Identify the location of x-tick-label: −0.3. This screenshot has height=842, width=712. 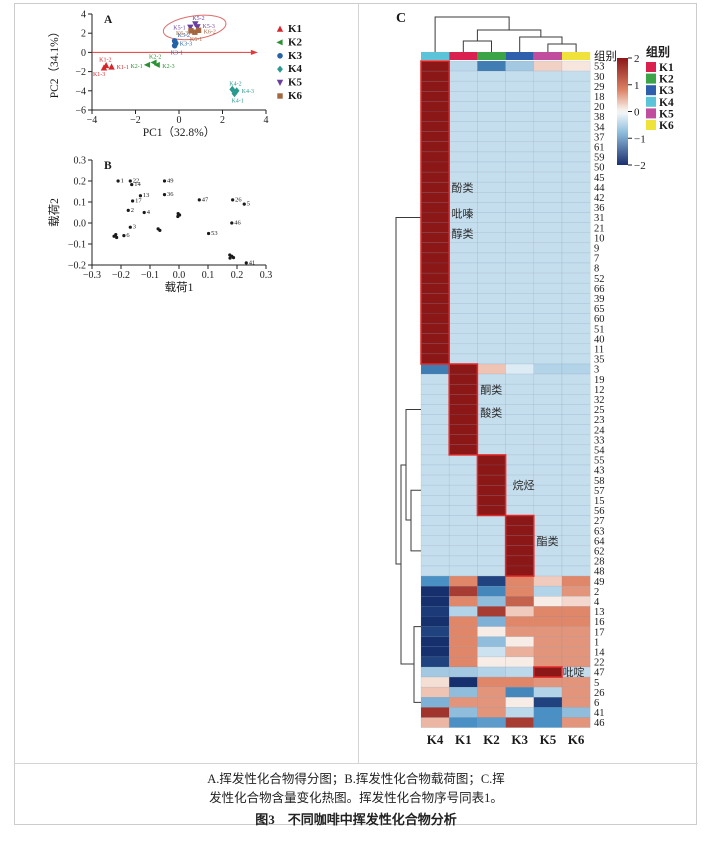
(92, 275).